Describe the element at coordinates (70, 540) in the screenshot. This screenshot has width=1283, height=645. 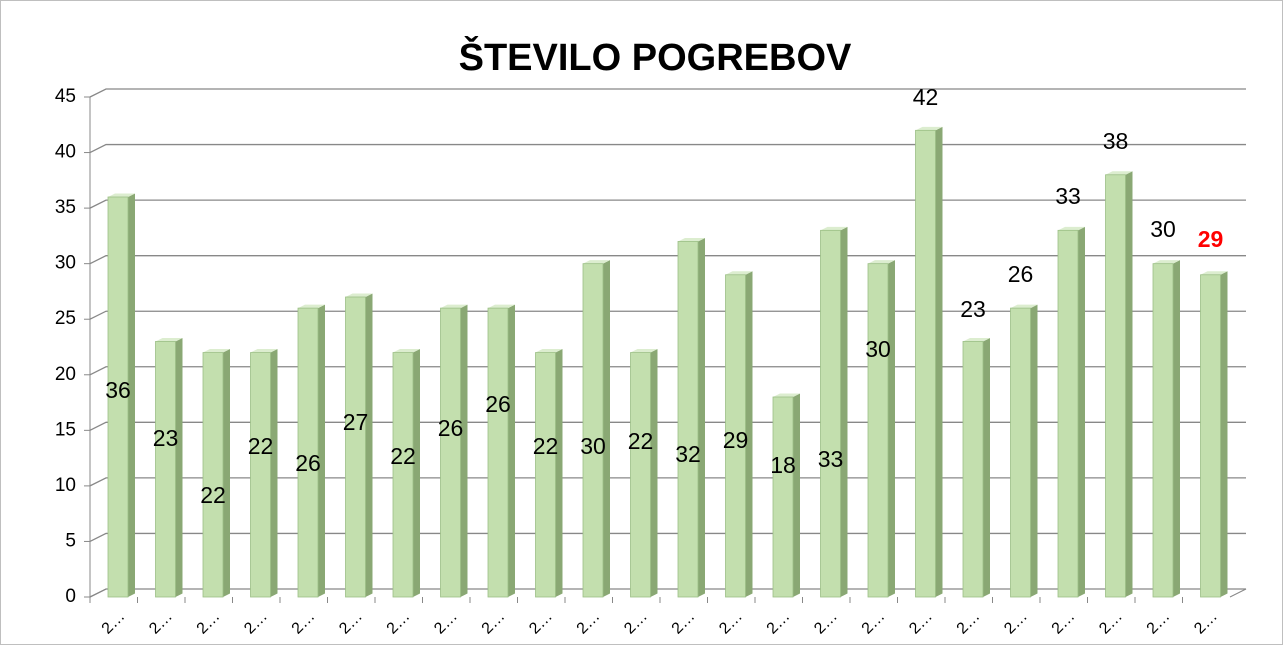
I see `y-tick-label: 5` at that location.